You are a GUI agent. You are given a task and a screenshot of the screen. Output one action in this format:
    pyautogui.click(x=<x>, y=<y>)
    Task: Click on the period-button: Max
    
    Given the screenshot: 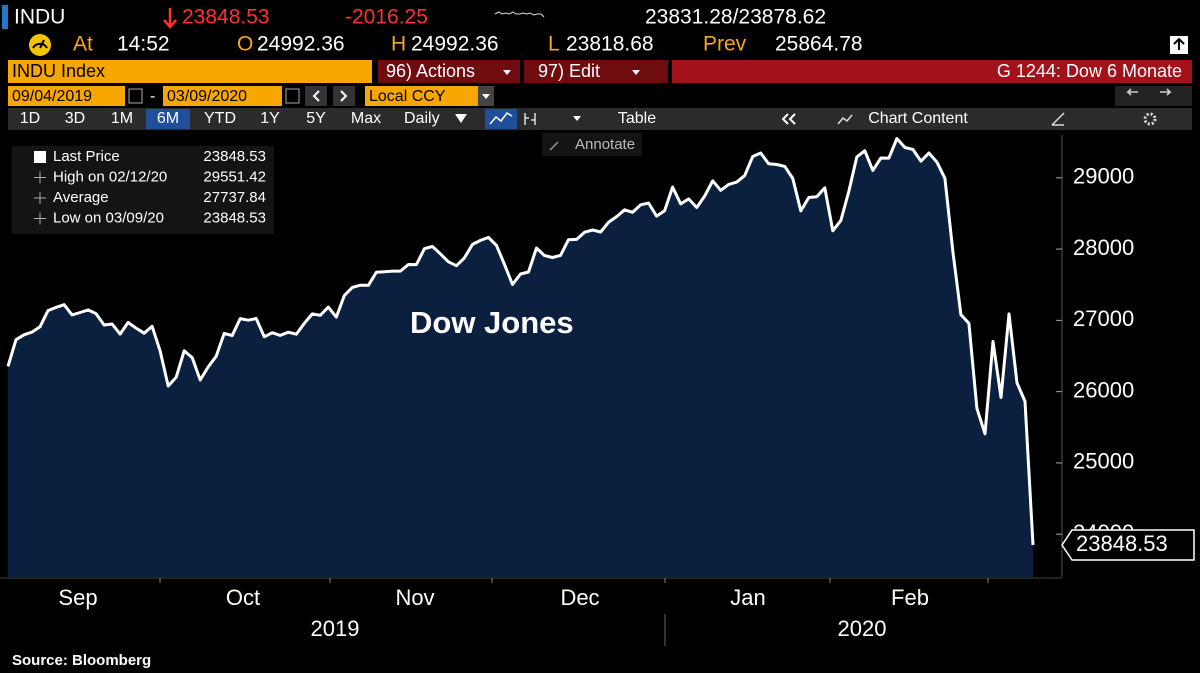 What is the action you would take?
    pyautogui.click(x=366, y=118)
    